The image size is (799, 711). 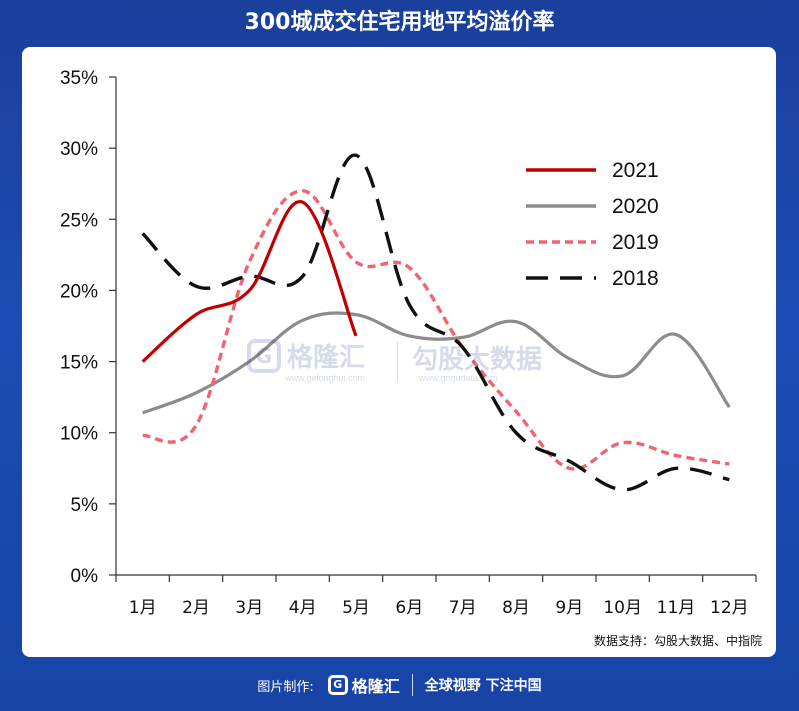 What do you see at coordinates (592, 224) in the screenshot?
I see `chart-legend: 2021 2020 2019 2018` at bounding box center [592, 224].